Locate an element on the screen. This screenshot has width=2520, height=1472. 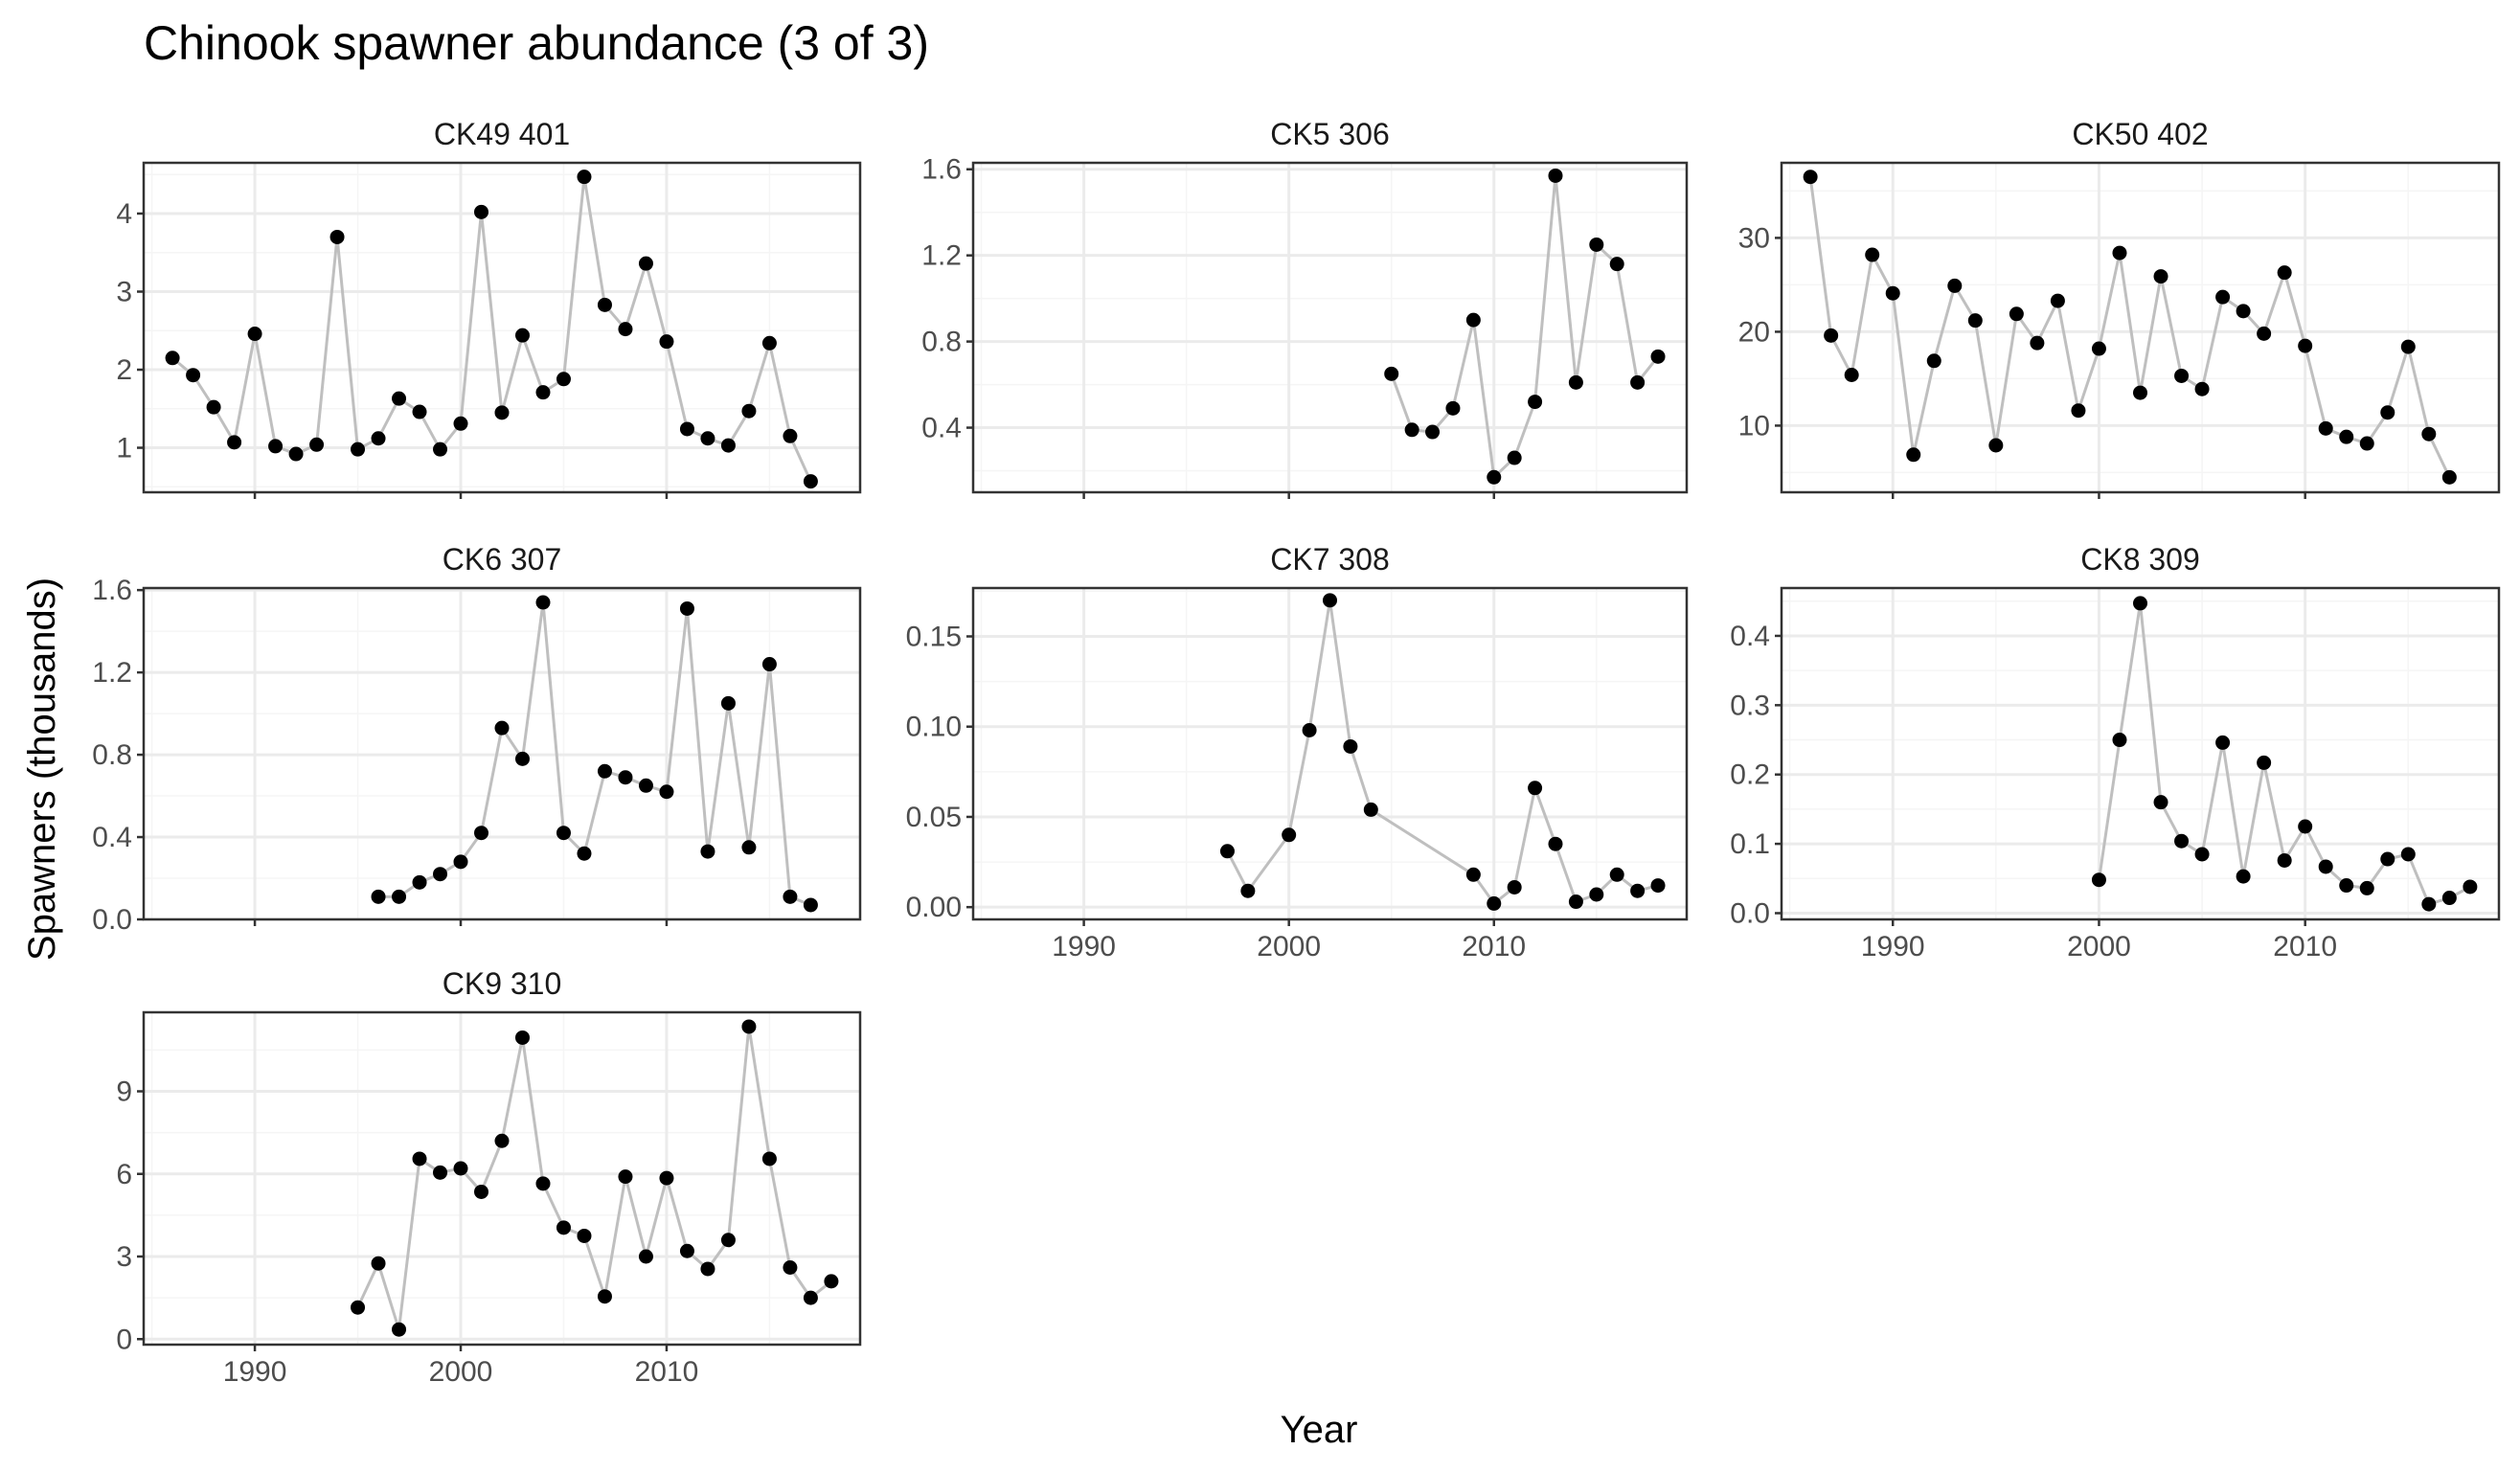
facet-panel: 10 20 30 CK50 402 is located at coordinates (2120, 308).